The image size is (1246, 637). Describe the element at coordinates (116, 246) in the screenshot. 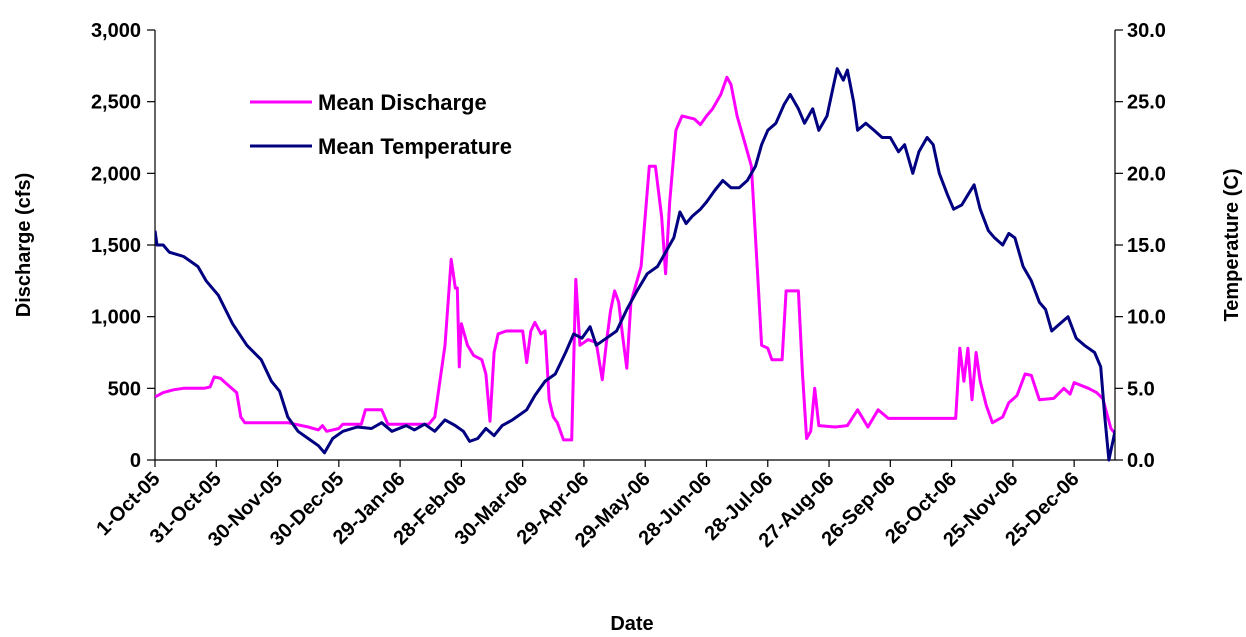

I see `y-tick-label: 1,500` at that location.